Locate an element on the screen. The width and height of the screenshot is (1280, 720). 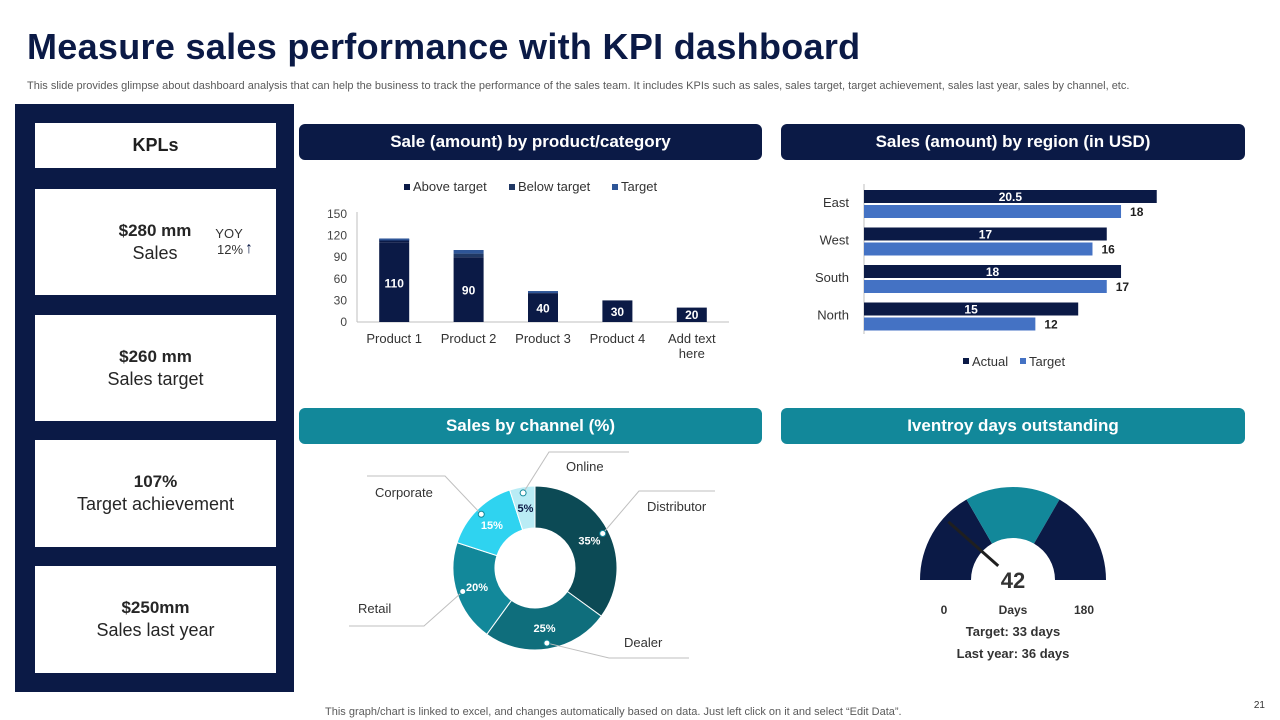
bar-data-label: 16 is located at coordinates (1108, 250).